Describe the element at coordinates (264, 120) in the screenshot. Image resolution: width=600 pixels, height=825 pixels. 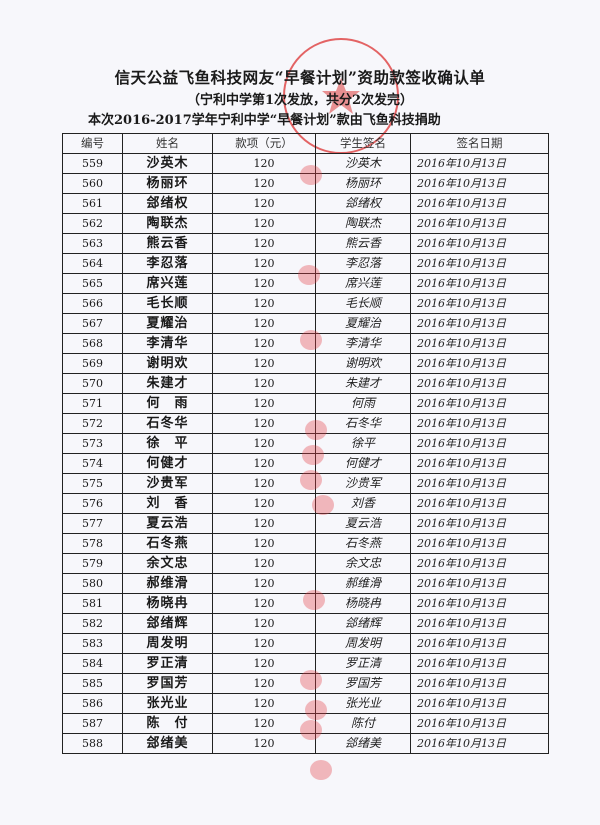
I see `donation-note: 本次2016-2017学年宁利中学“早餐计划”款由飞鱼科技捐助` at that location.